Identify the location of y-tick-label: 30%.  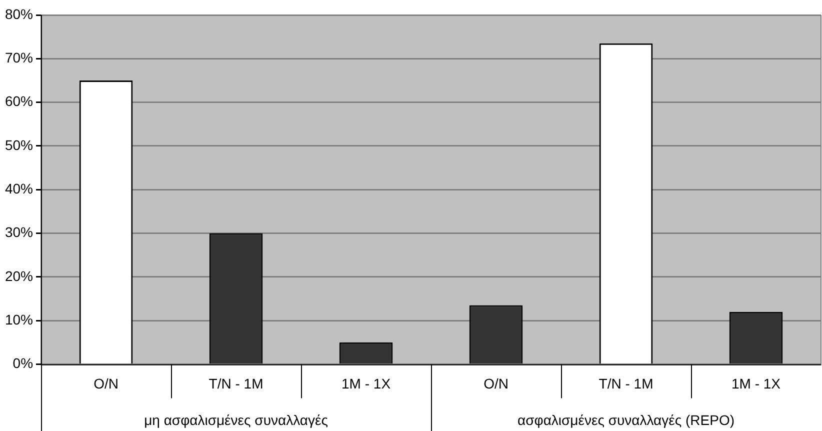
(19, 232).